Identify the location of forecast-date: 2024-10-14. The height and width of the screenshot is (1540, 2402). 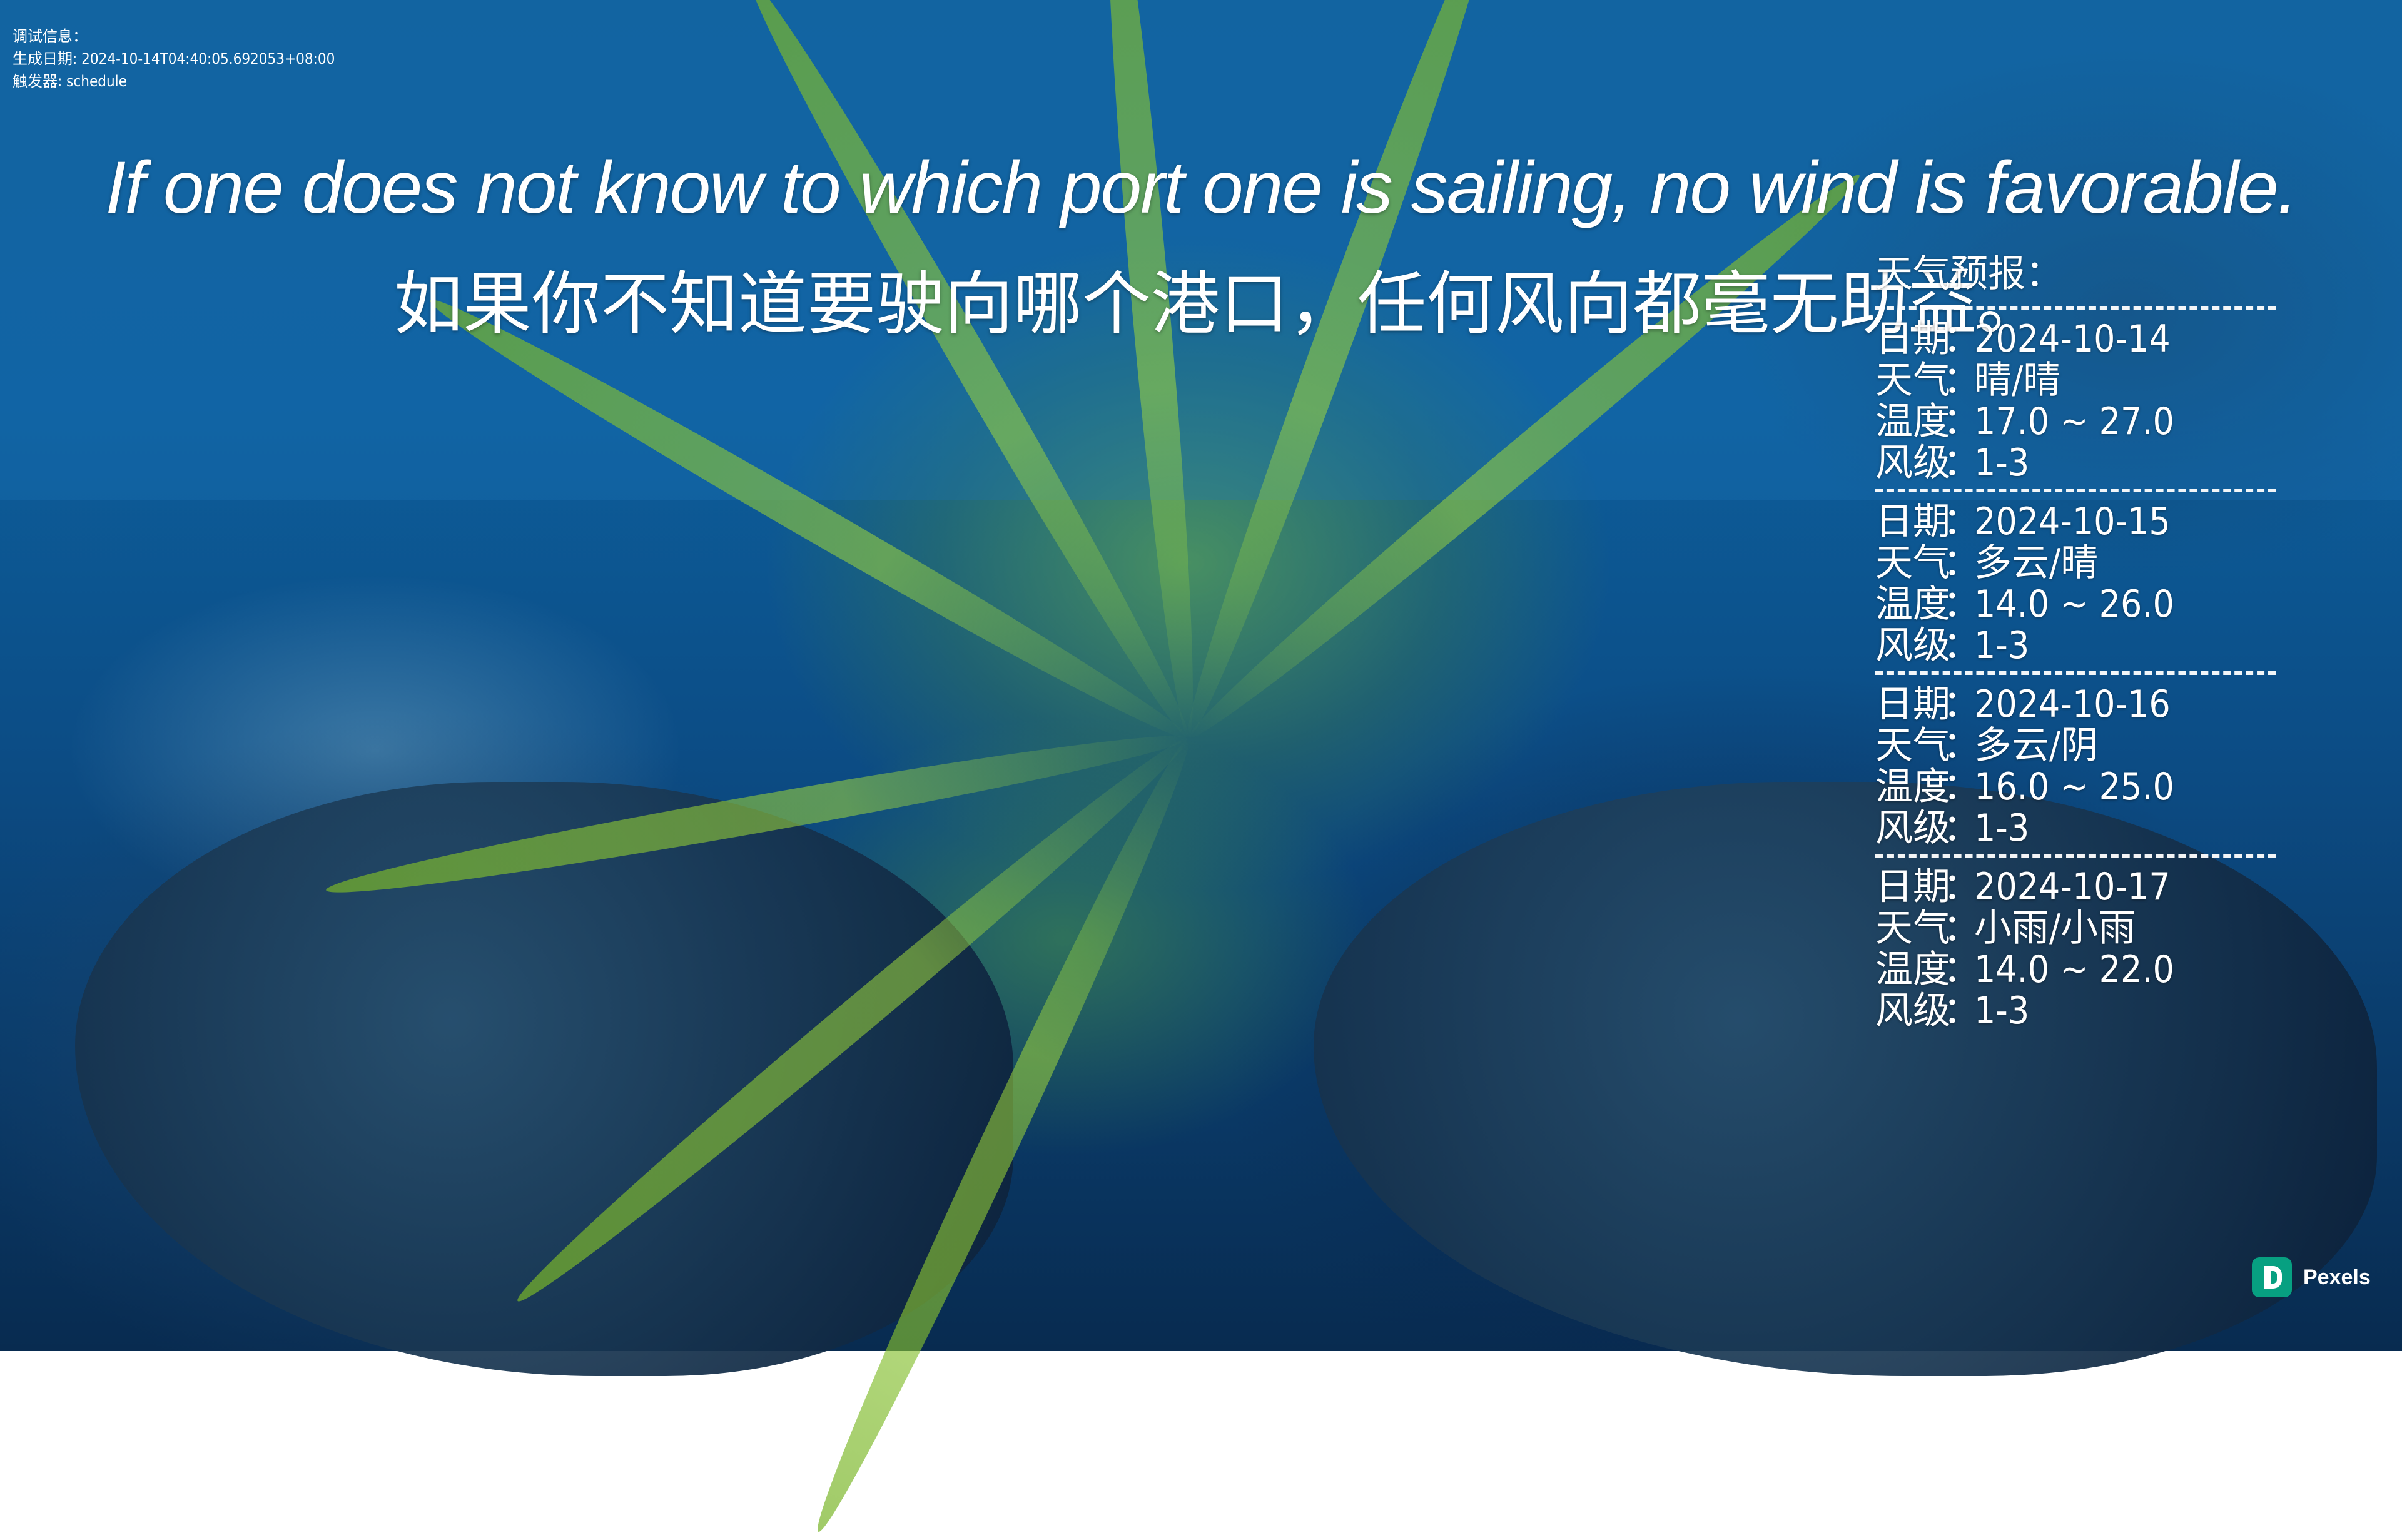
(2072, 339).